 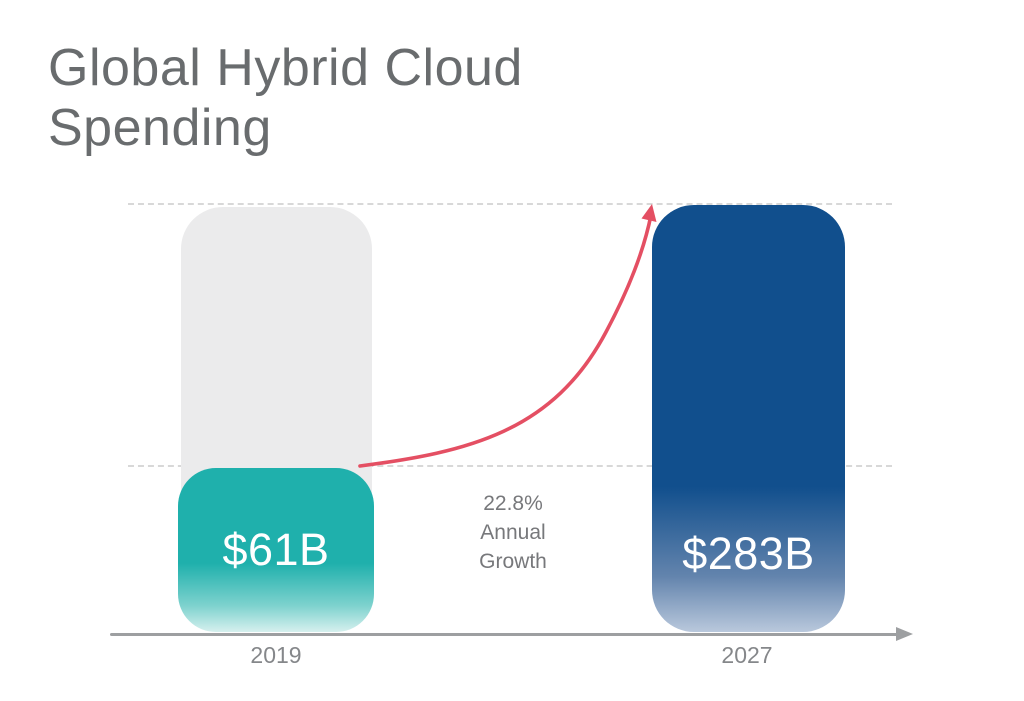 What do you see at coordinates (510, 204) in the screenshot?
I see `gridline-283b-level` at bounding box center [510, 204].